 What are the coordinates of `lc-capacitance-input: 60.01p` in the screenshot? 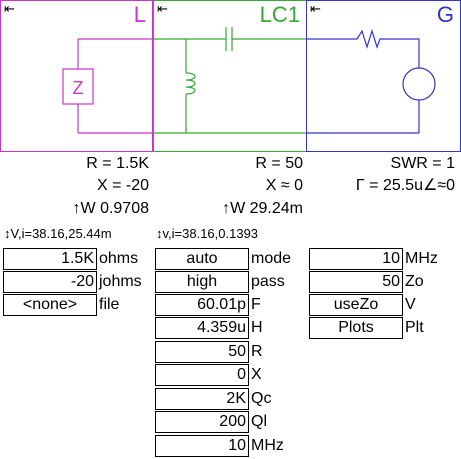 It's located at (202, 305).